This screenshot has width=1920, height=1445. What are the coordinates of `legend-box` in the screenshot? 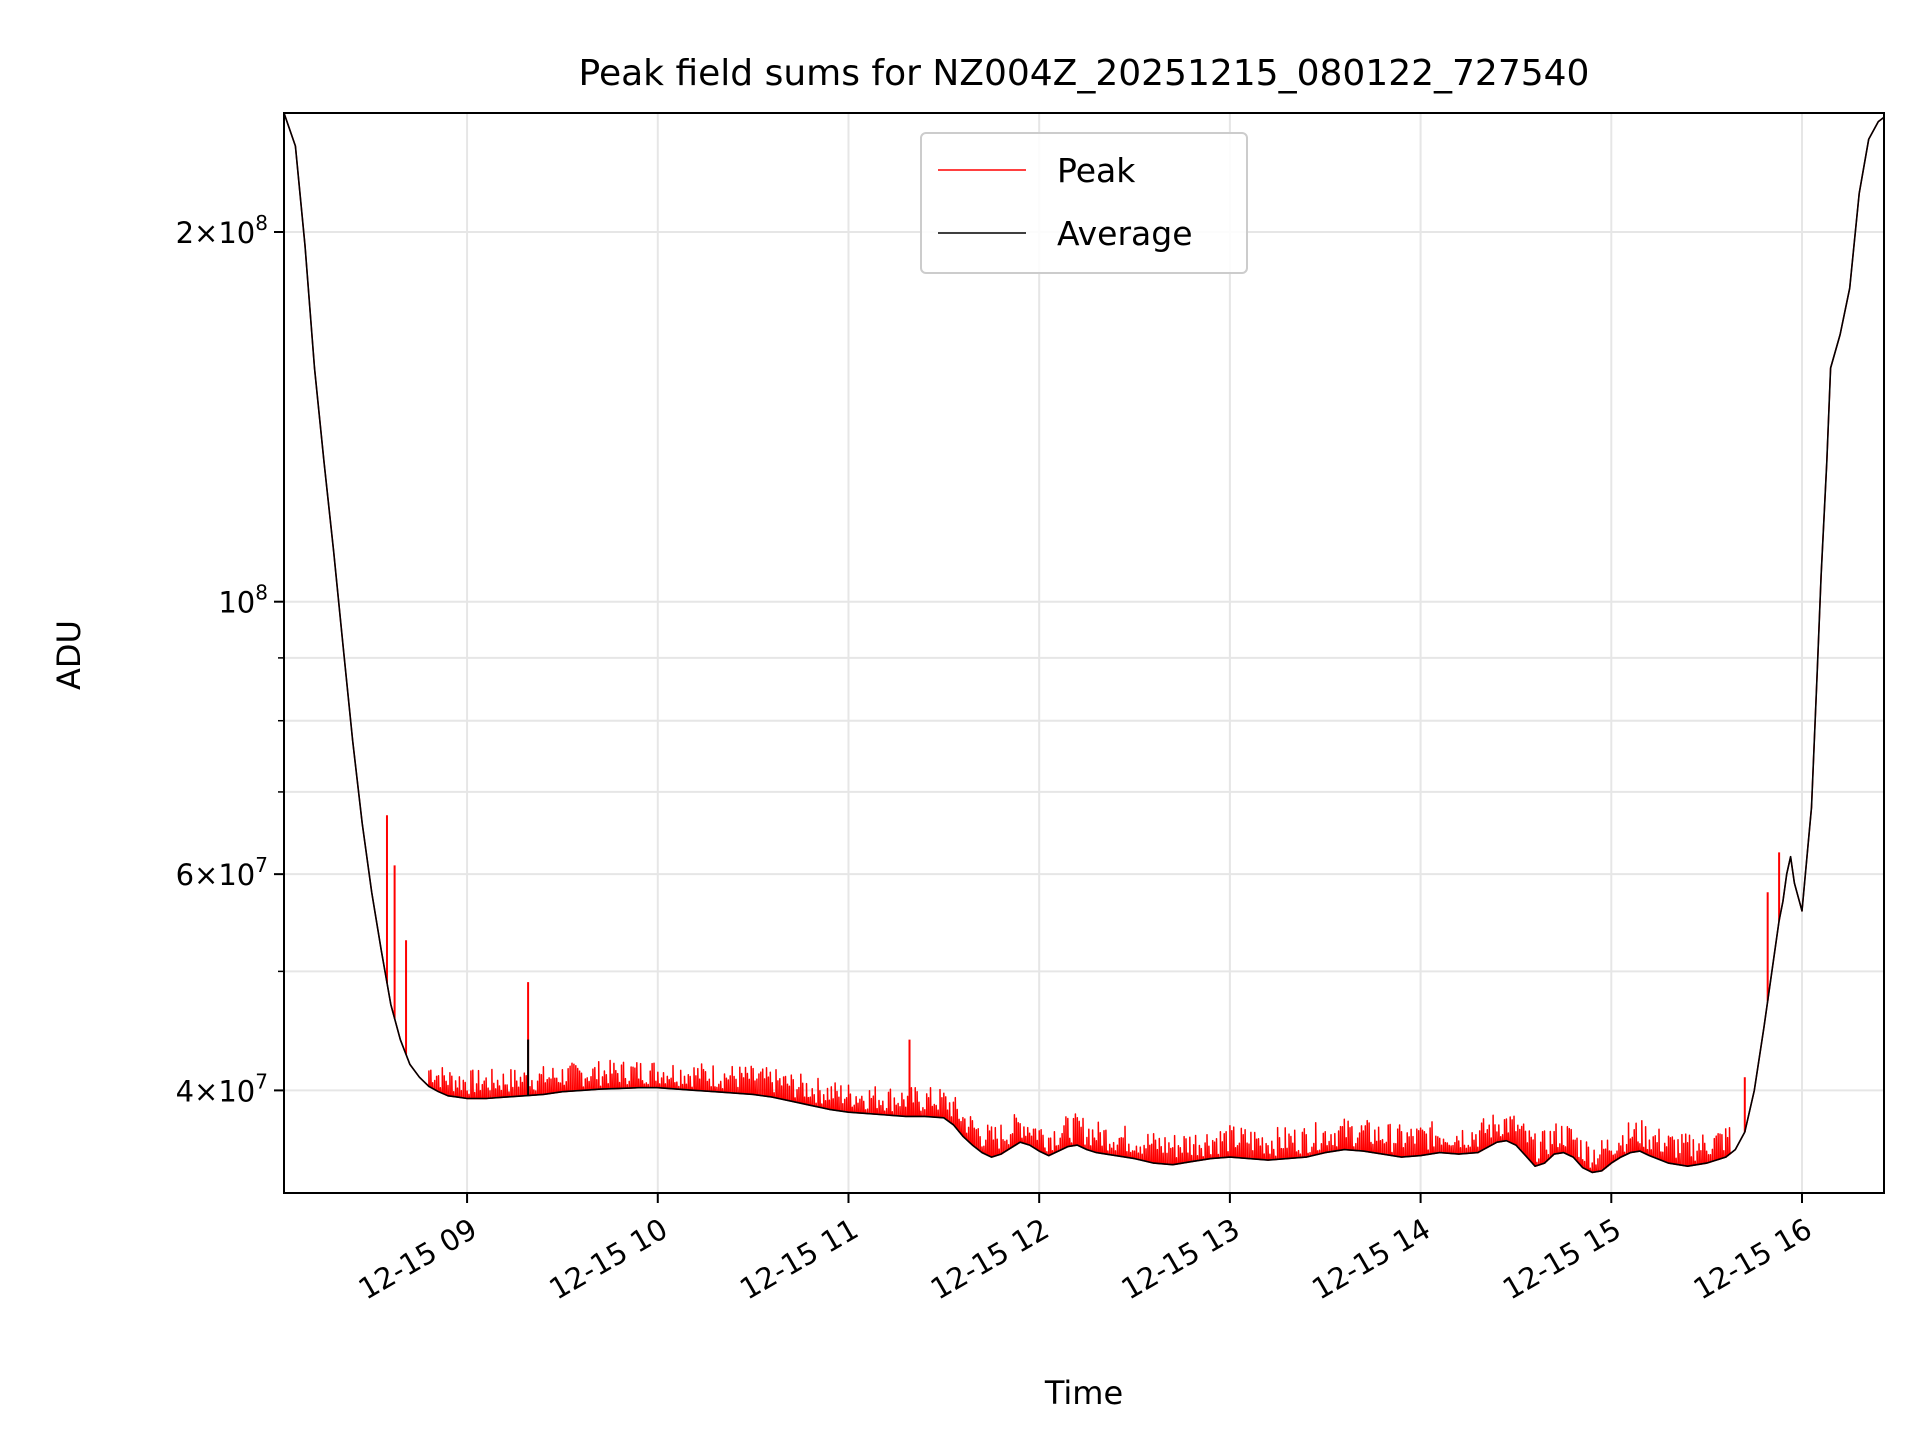 It's located at (1084, 203).